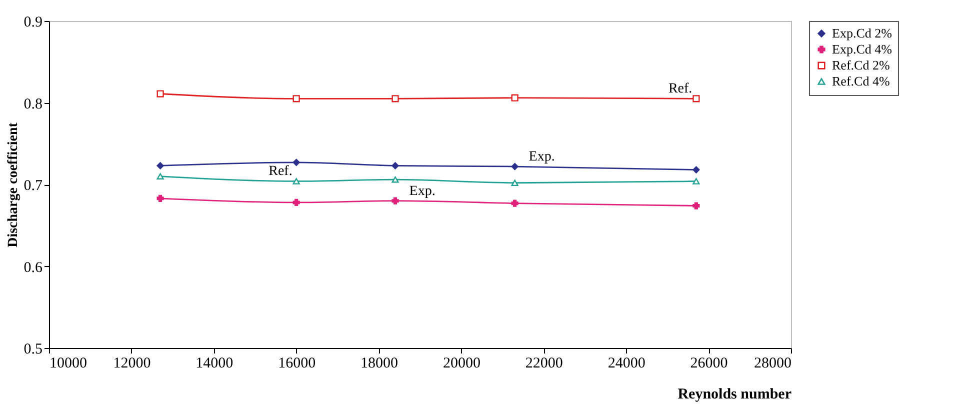 The height and width of the screenshot is (415, 961). Describe the element at coordinates (68, 364) in the screenshot. I see `x-tick-label: 10000` at that location.